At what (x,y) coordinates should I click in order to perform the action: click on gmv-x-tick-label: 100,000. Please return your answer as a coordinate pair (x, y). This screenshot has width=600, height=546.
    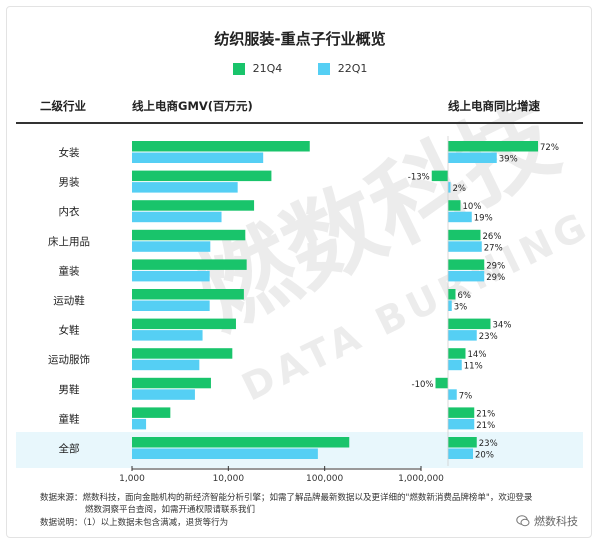
    Looking at the image, I should click on (324, 479).